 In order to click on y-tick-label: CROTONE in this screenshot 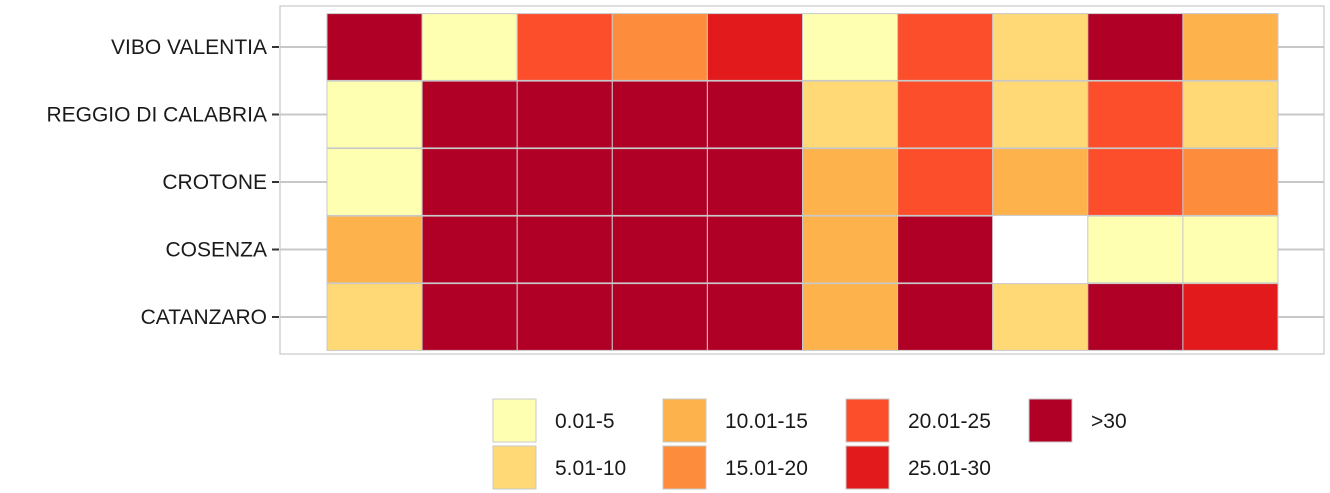, I will do `click(214, 182)`.